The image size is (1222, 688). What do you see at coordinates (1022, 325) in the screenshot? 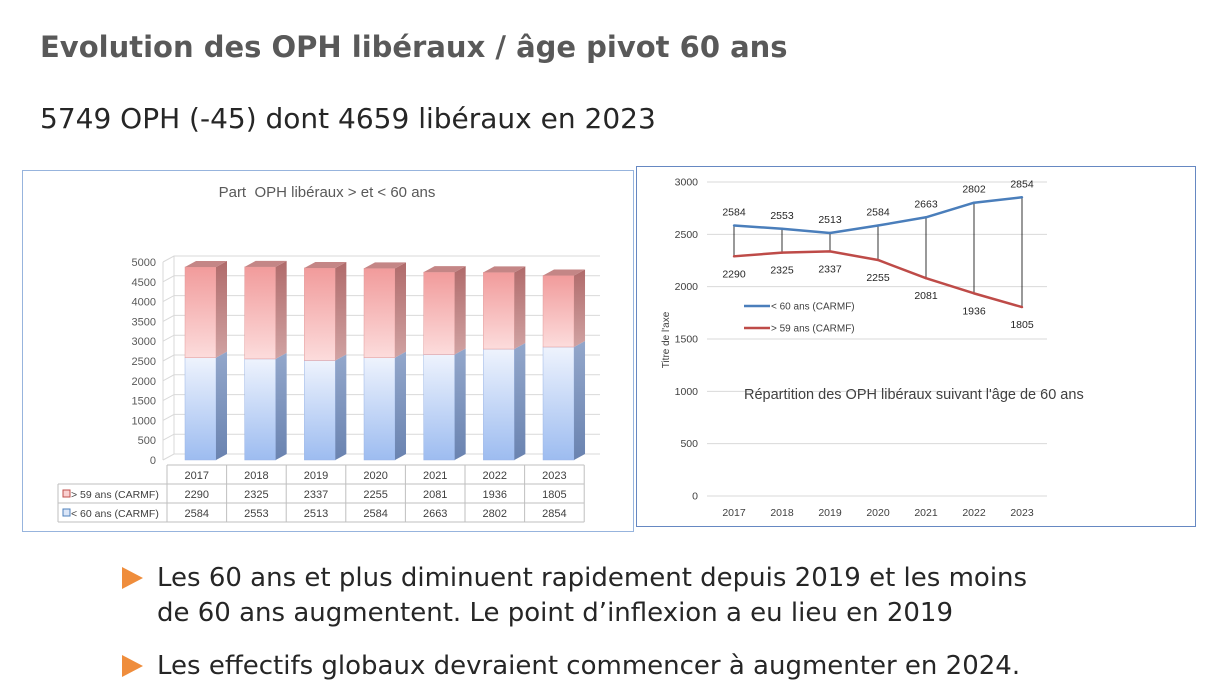
I see `data-label-2023-59-ans-carmf: 1805` at bounding box center [1022, 325].